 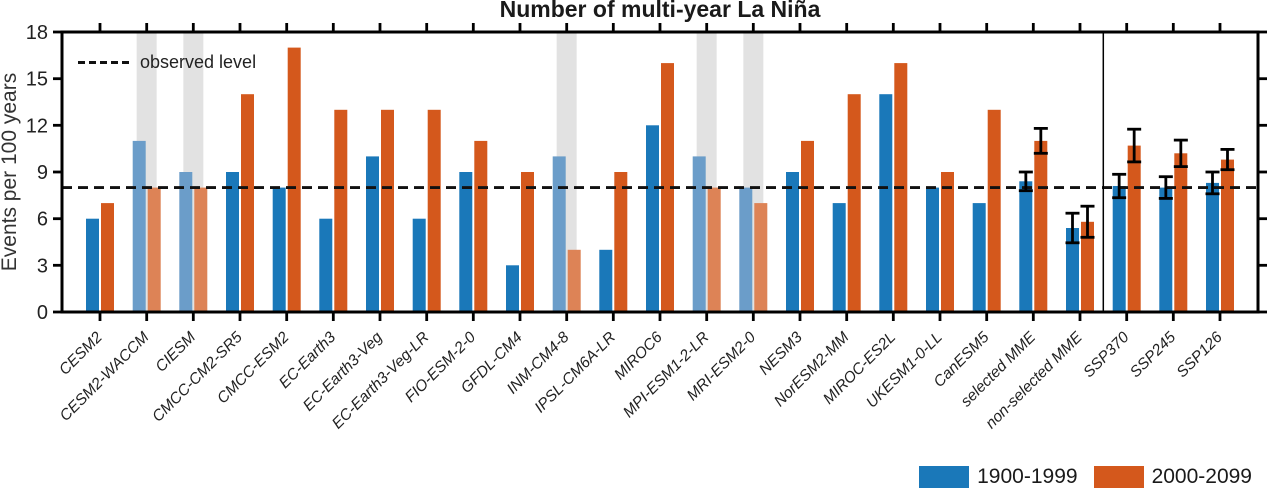 I want to click on legend-label-2000-2099: 2000-2099, so click(x=1201, y=476).